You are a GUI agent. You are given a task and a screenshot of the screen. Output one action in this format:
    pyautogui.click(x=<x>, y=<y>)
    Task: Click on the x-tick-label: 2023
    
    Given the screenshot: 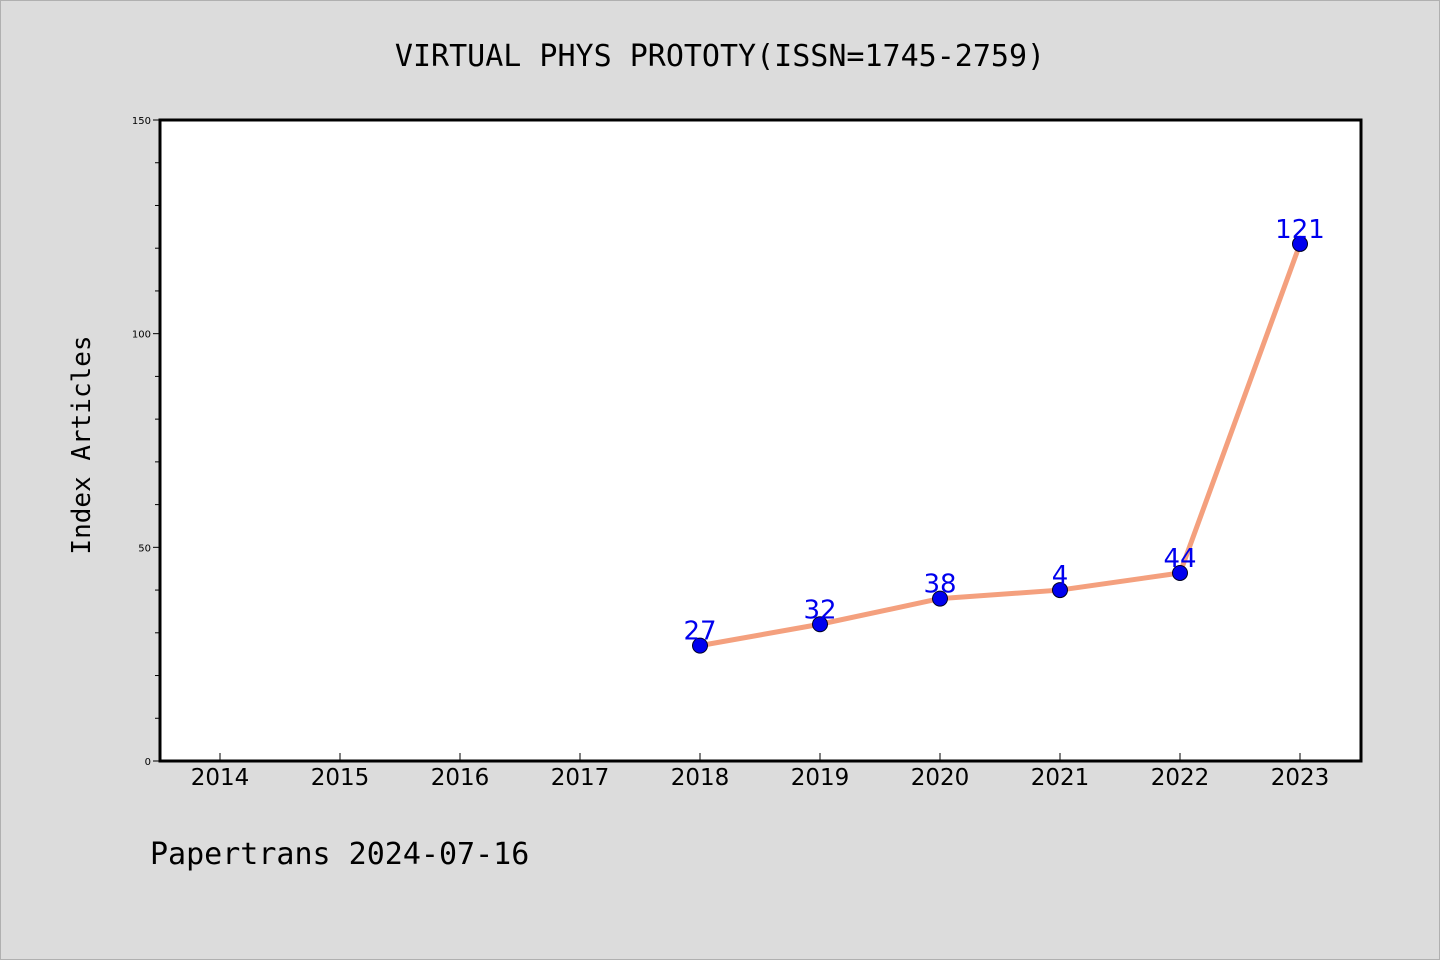 What is the action you would take?
    pyautogui.click(x=1300, y=778)
    